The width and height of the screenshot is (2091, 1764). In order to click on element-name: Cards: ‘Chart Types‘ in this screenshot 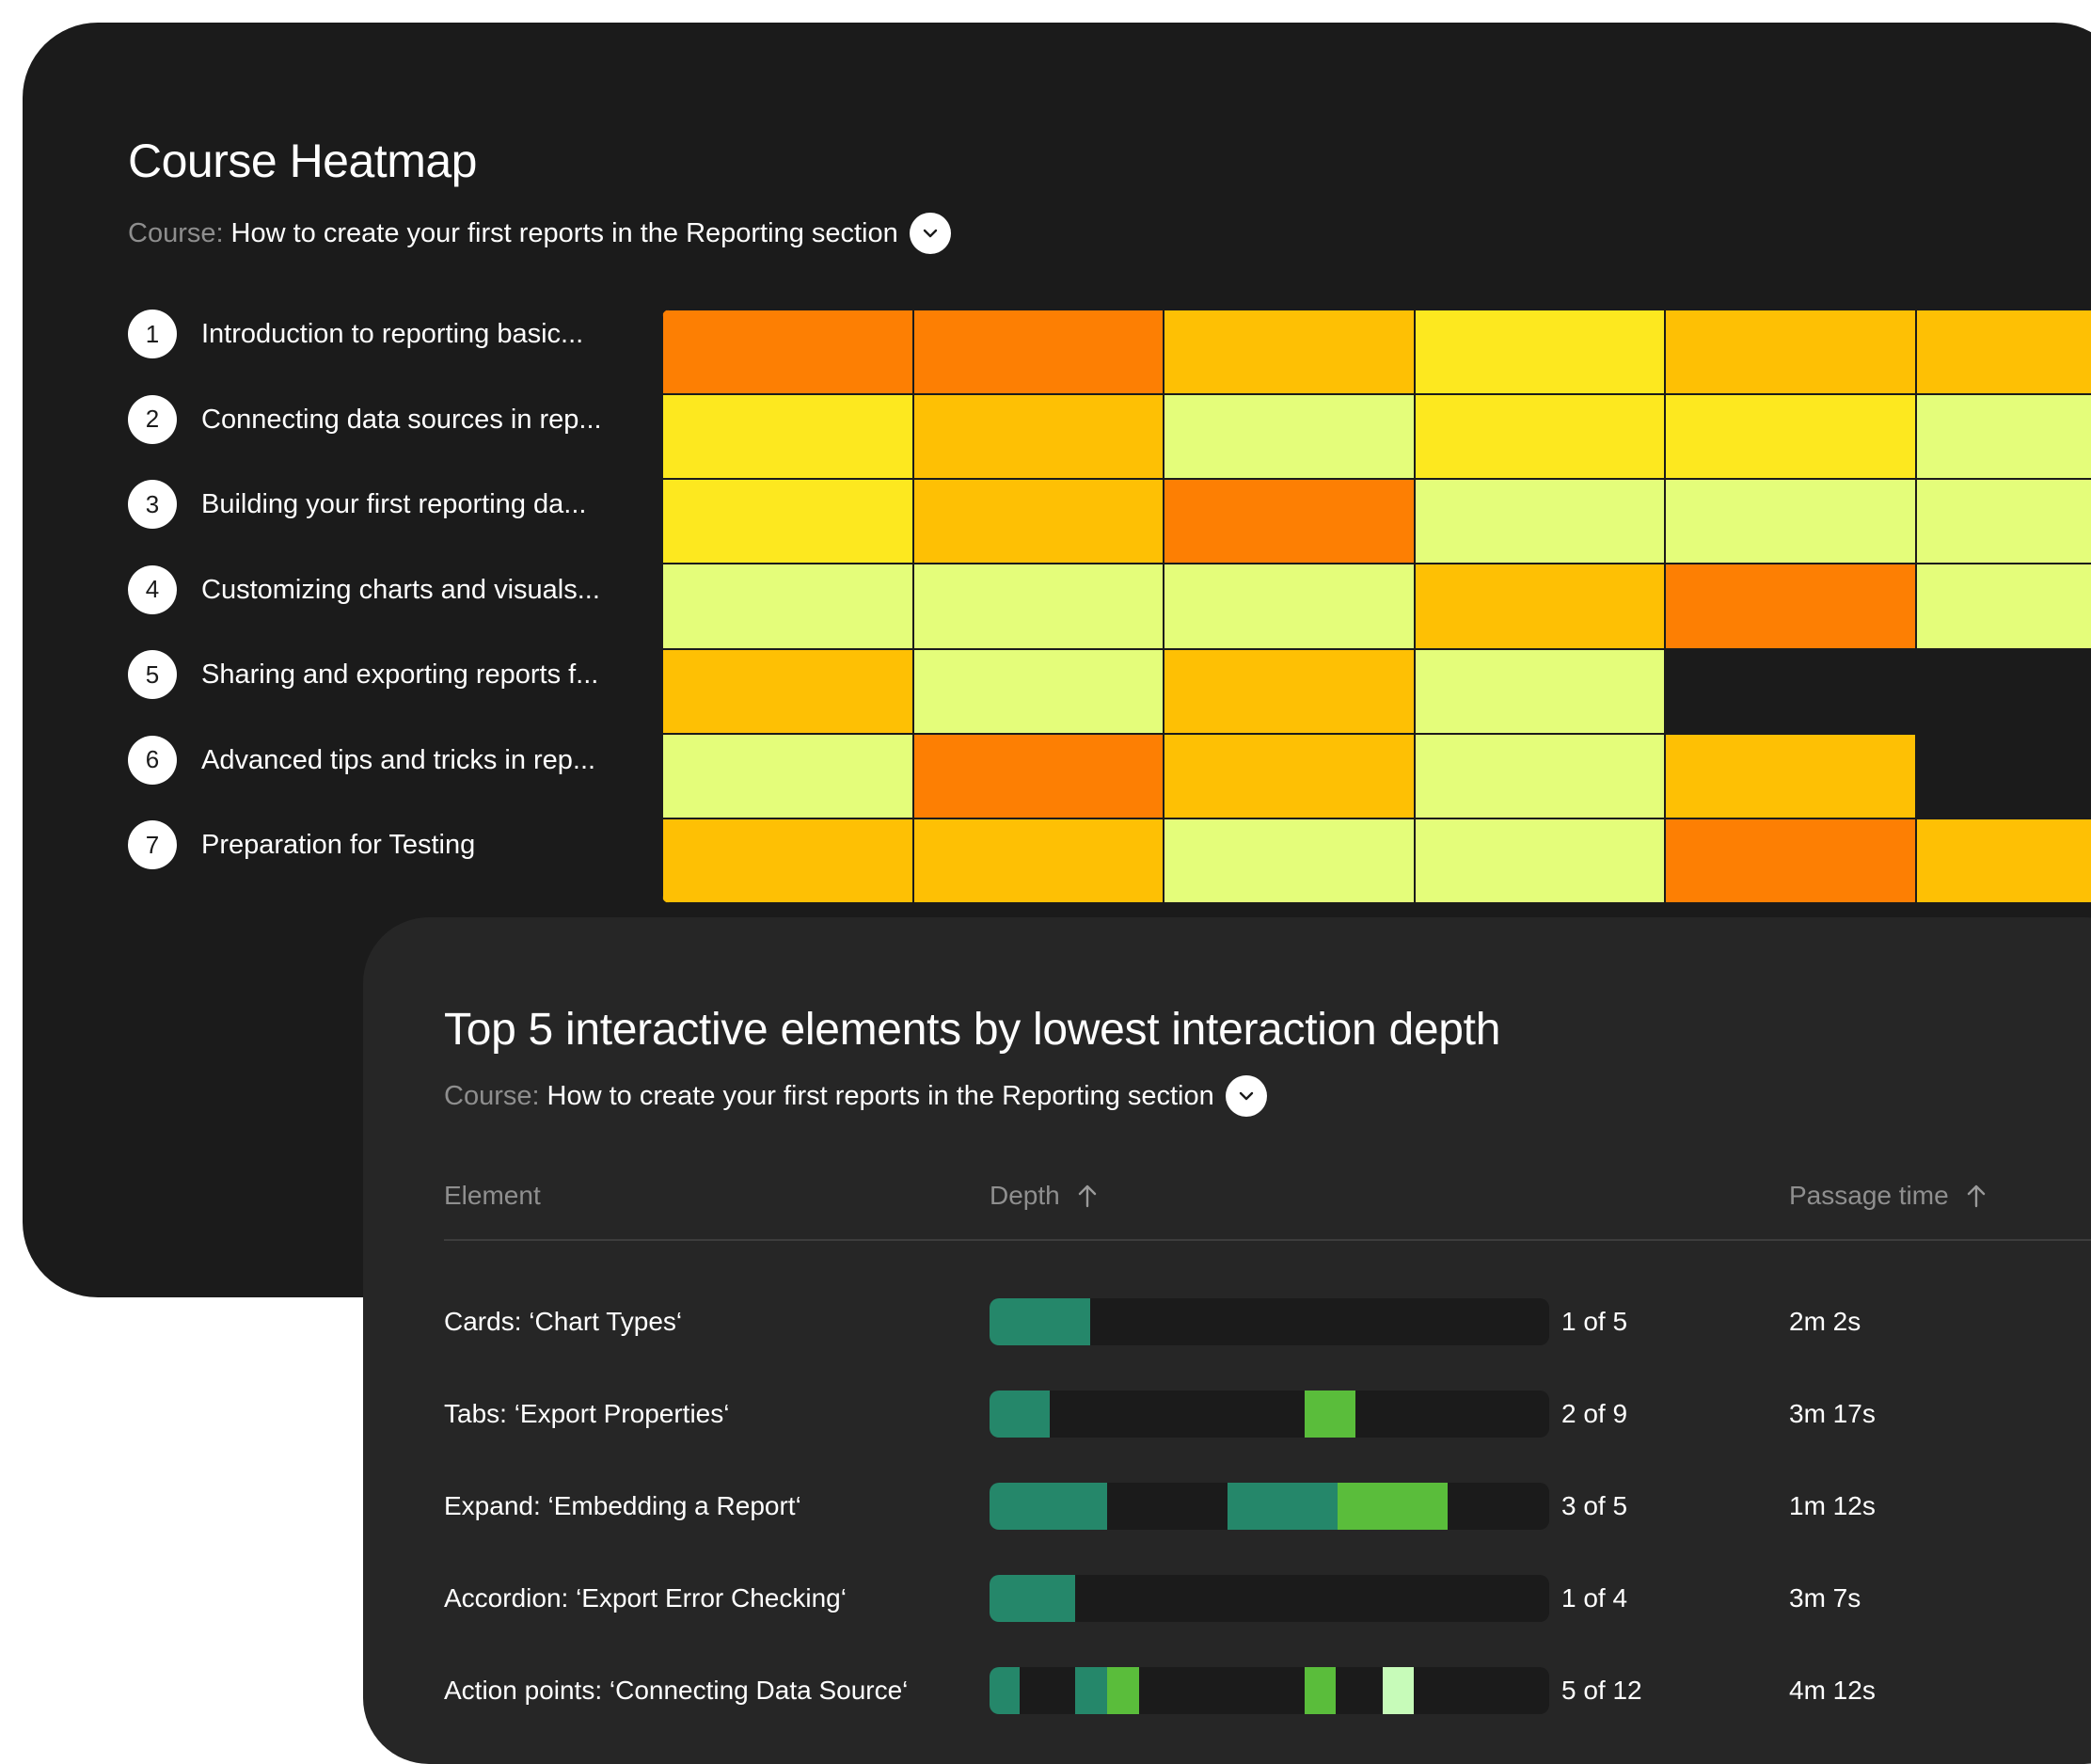, I will do `click(563, 1321)`.